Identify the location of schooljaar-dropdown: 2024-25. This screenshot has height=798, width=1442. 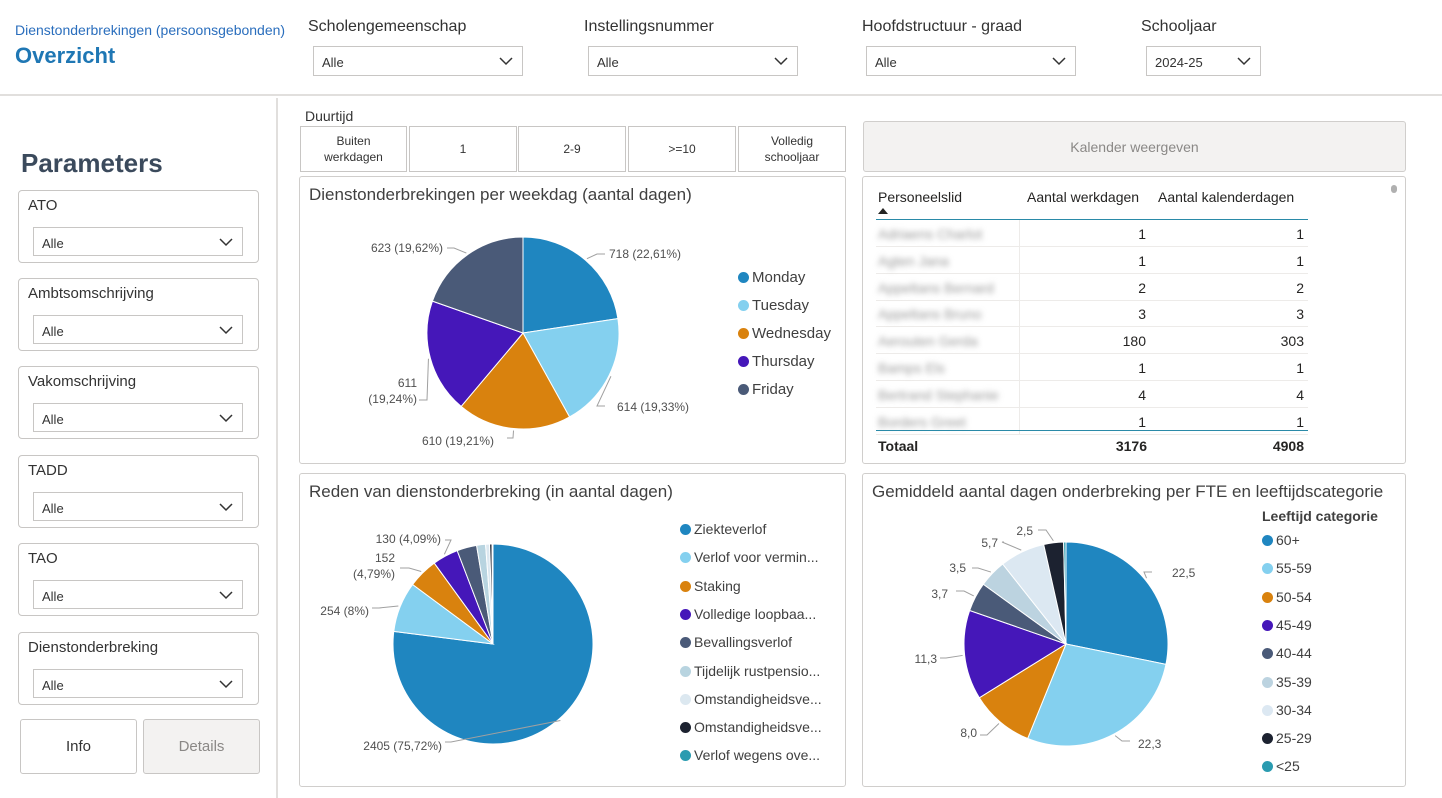
(1203, 61).